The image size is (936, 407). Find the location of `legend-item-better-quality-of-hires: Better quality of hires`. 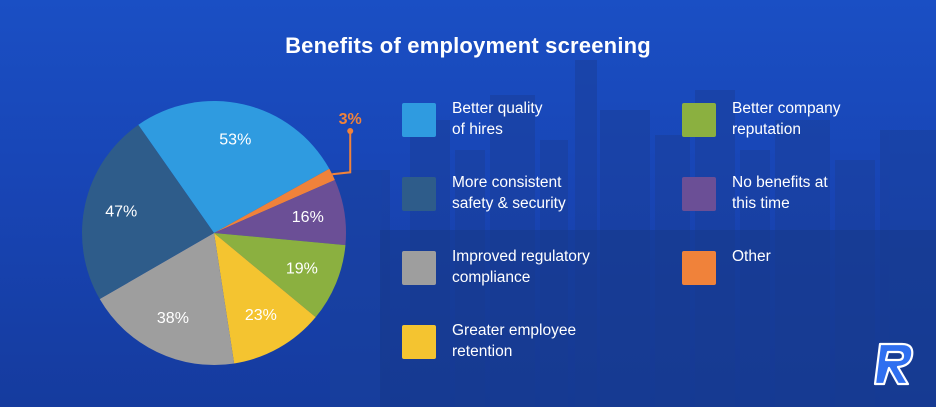

legend-item-better-quality-of-hires: Better quality of hires is located at coordinates (472, 120).